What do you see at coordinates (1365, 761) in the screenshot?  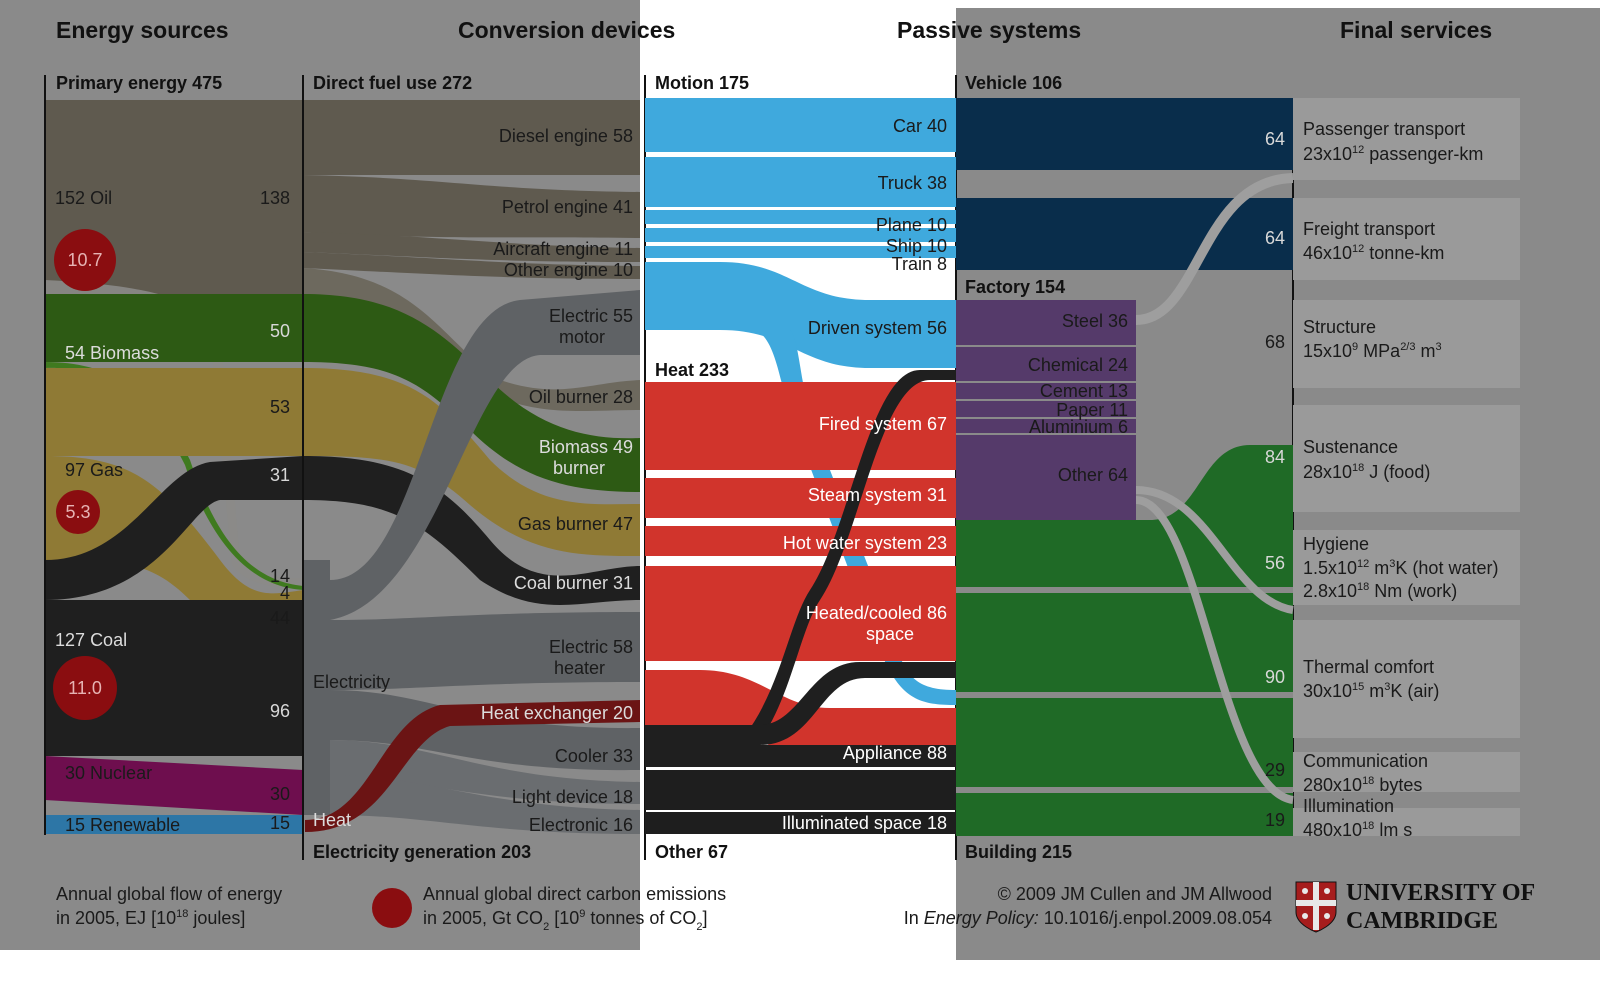 I see `service-name-communication: Communication` at bounding box center [1365, 761].